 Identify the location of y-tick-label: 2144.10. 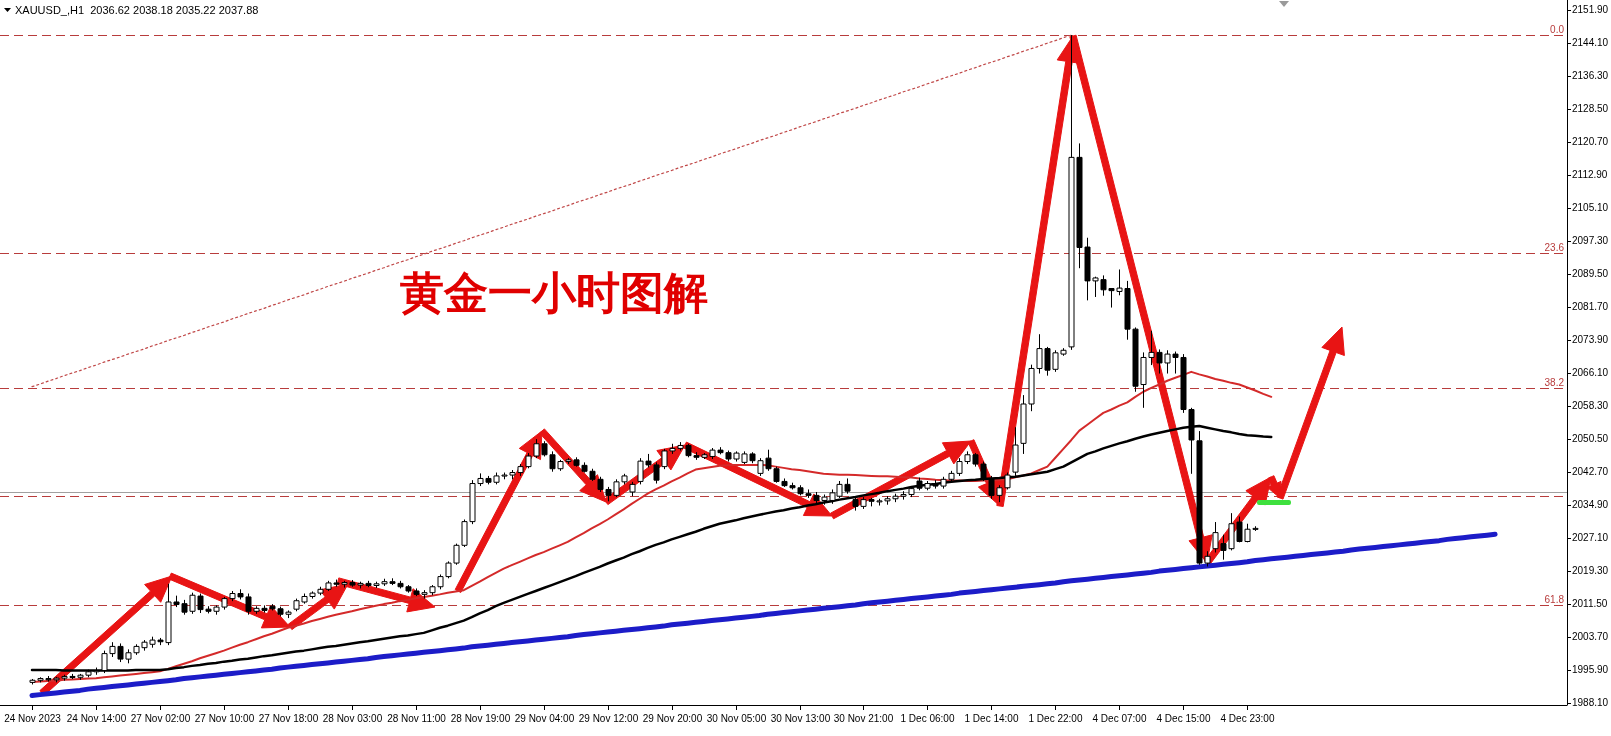
(1590, 43).